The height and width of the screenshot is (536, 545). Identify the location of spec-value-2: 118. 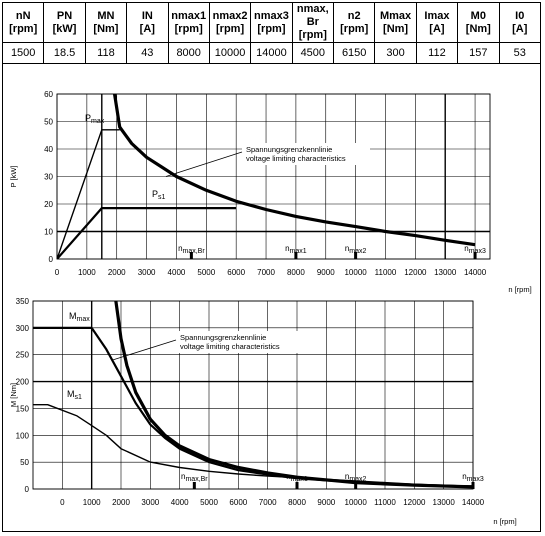
(106, 53).